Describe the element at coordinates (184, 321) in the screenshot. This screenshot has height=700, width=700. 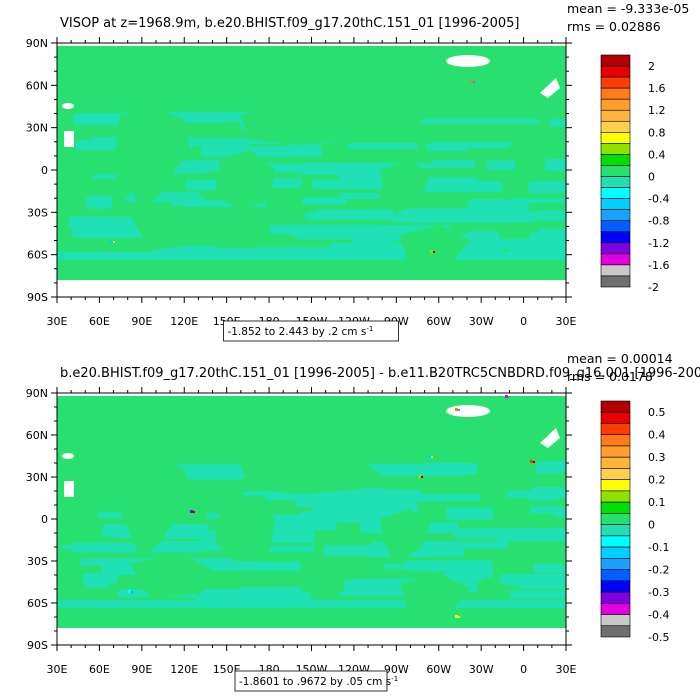
I see `x-tick-label: 120E` at that location.